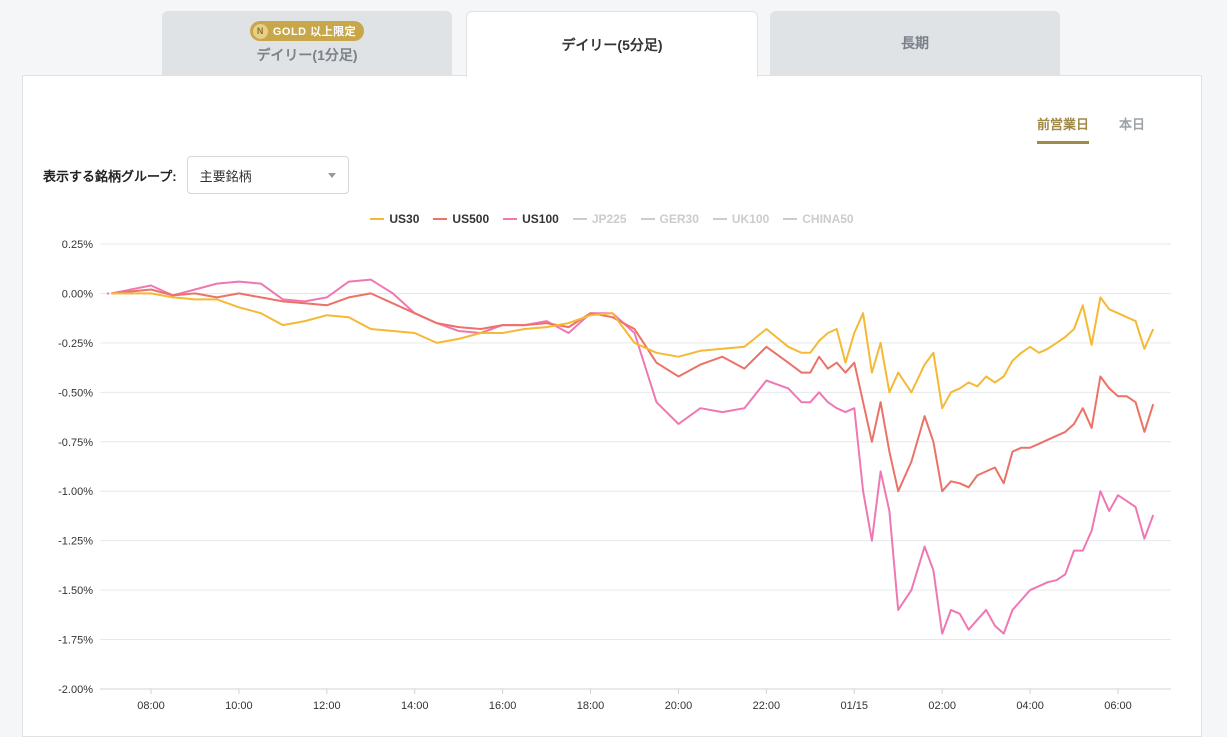 This screenshot has height=737, width=1227. I want to click on y-tick-label: 0.25%, so click(77, 245).